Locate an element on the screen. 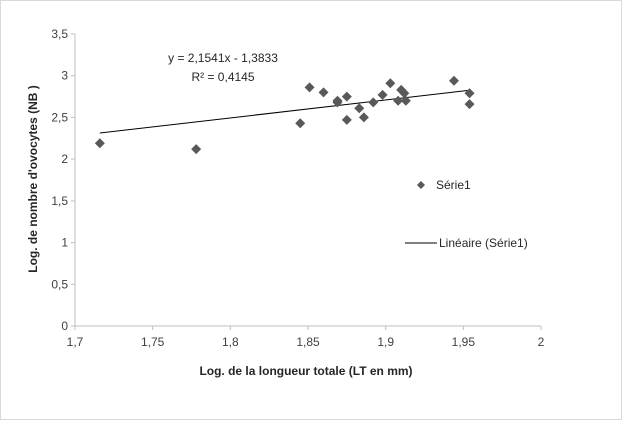  y-tick-label: 0,5 is located at coordinates (59, 284).